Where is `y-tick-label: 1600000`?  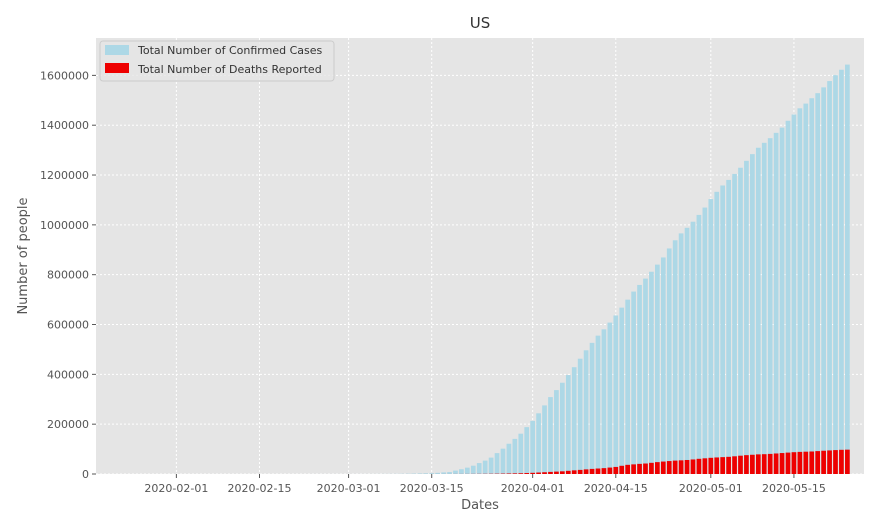
y-tick-label: 1600000 is located at coordinates (64, 75).